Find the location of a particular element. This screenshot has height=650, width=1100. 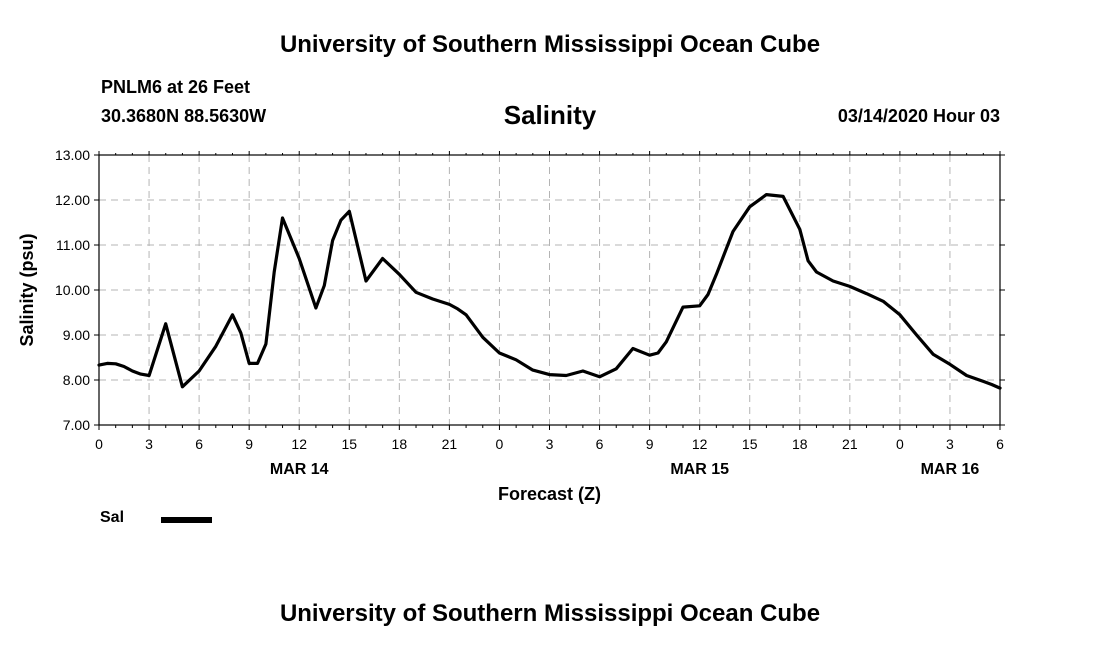

x-tick-label: 12 is located at coordinates (700, 444).